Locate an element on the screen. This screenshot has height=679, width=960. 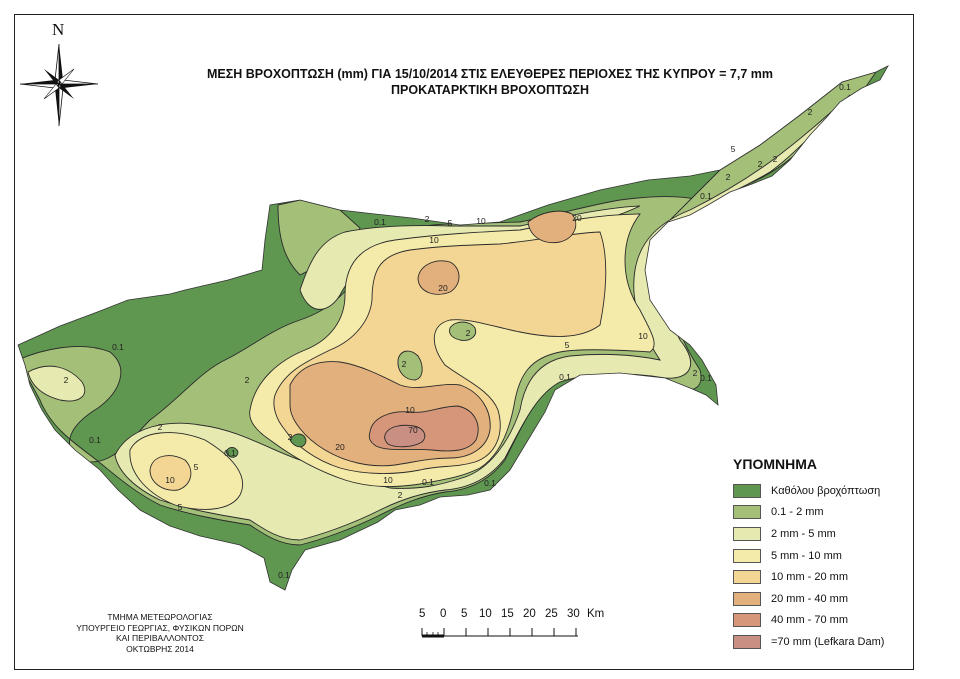
map-subtitle: ΠΡΟΚΑΤΑΡΚΤΙΚΗ ΒΡΟΧΟΠΤΩΣΗ is located at coordinates (490, 90).